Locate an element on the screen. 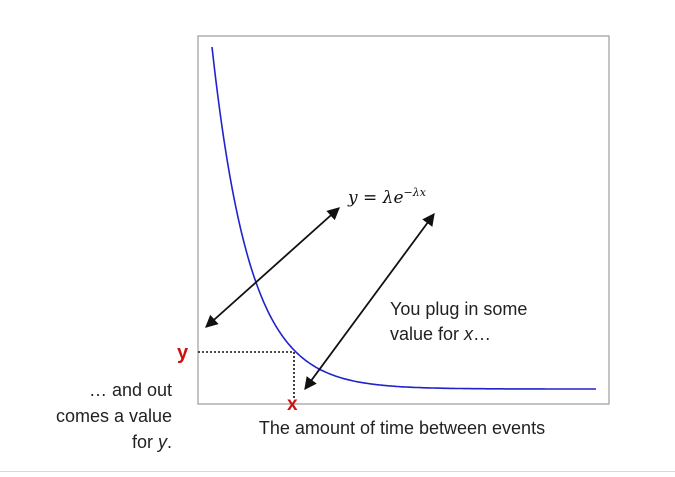 This screenshot has width=675, height=477. formula: y = λe−λx is located at coordinates (387, 197).